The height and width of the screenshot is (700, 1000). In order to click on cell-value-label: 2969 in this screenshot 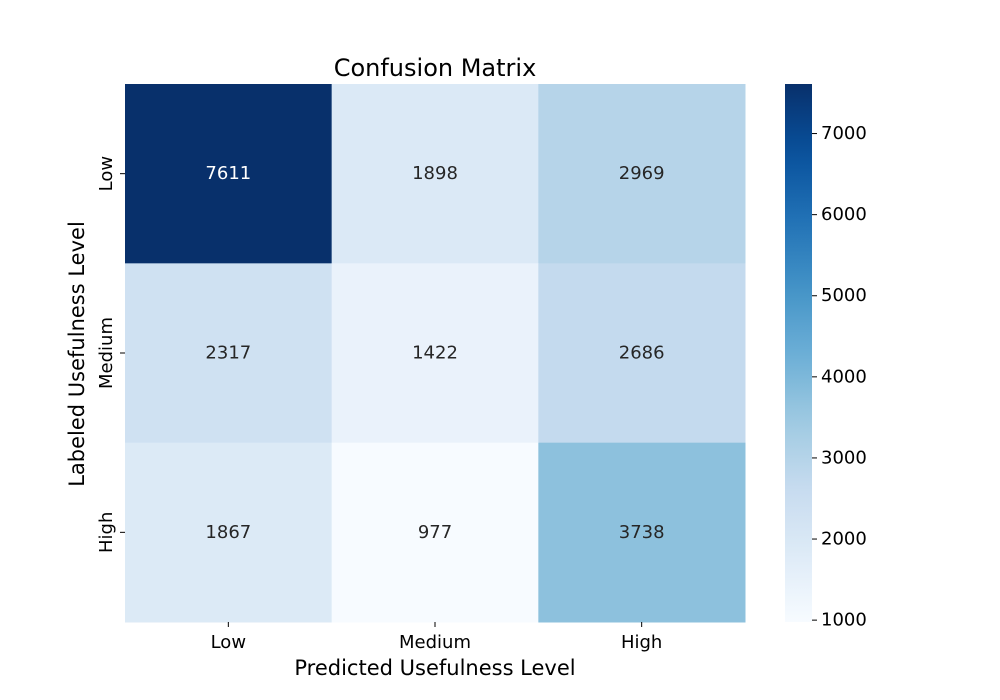, I will do `click(642, 173)`.